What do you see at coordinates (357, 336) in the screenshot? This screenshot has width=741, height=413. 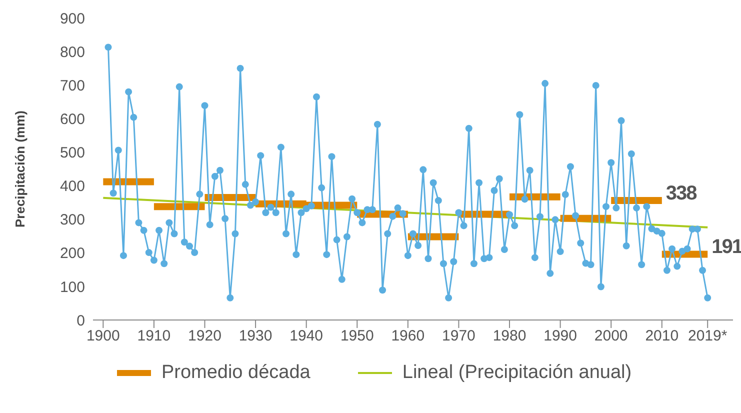 I see `x-tick-label: 1950` at bounding box center [357, 336].